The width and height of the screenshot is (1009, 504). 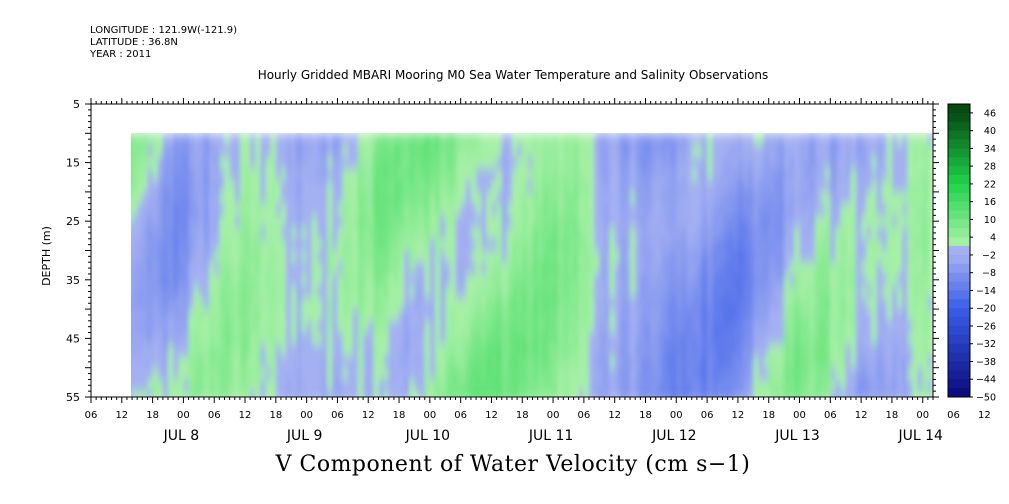 What do you see at coordinates (73, 221) in the screenshot?
I see `y-tick-label: 25` at bounding box center [73, 221].